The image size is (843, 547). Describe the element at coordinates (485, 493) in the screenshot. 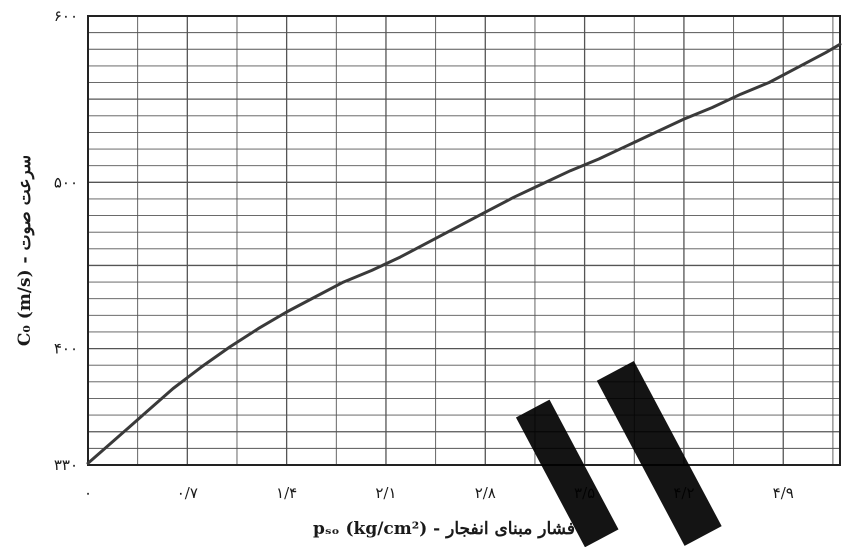

I see `x-tick-label: ۲/۸` at that location.